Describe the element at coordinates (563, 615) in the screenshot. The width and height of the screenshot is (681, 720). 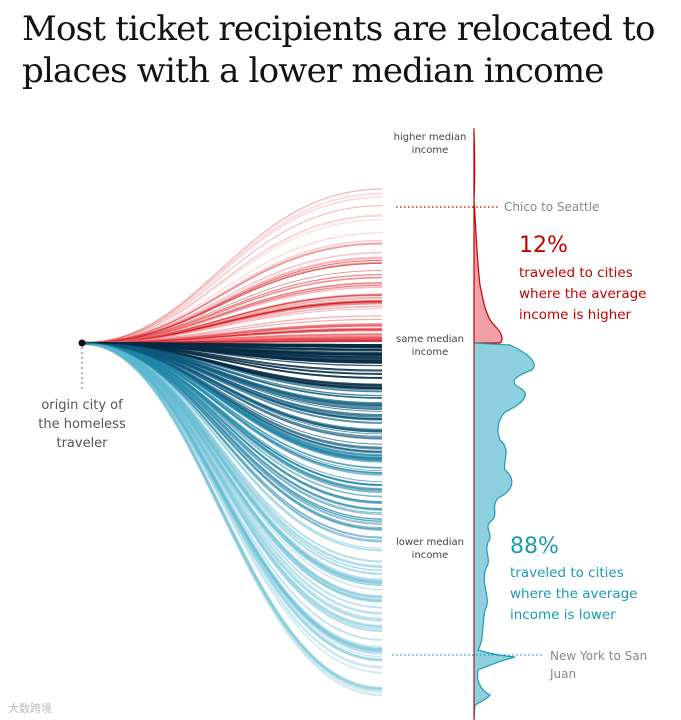
I see `lower-text-3: income is lower` at that location.